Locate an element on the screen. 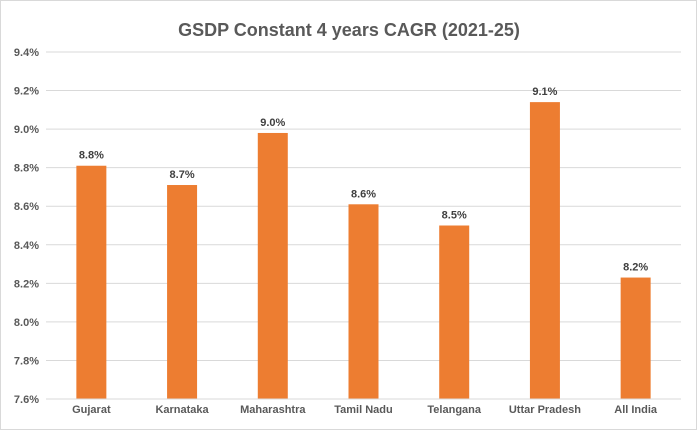  y-tick-label: 8.6% is located at coordinates (26, 207).